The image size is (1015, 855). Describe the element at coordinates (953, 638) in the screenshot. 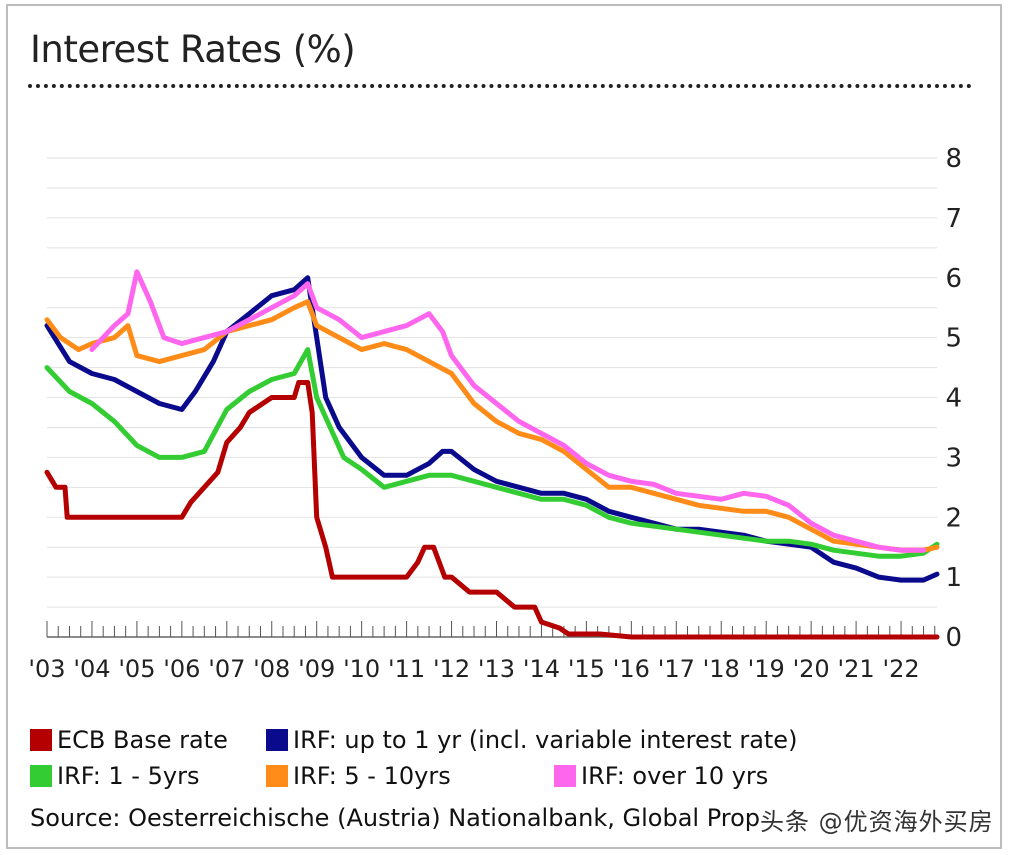

I see `y-tick-label: 0` at that location.